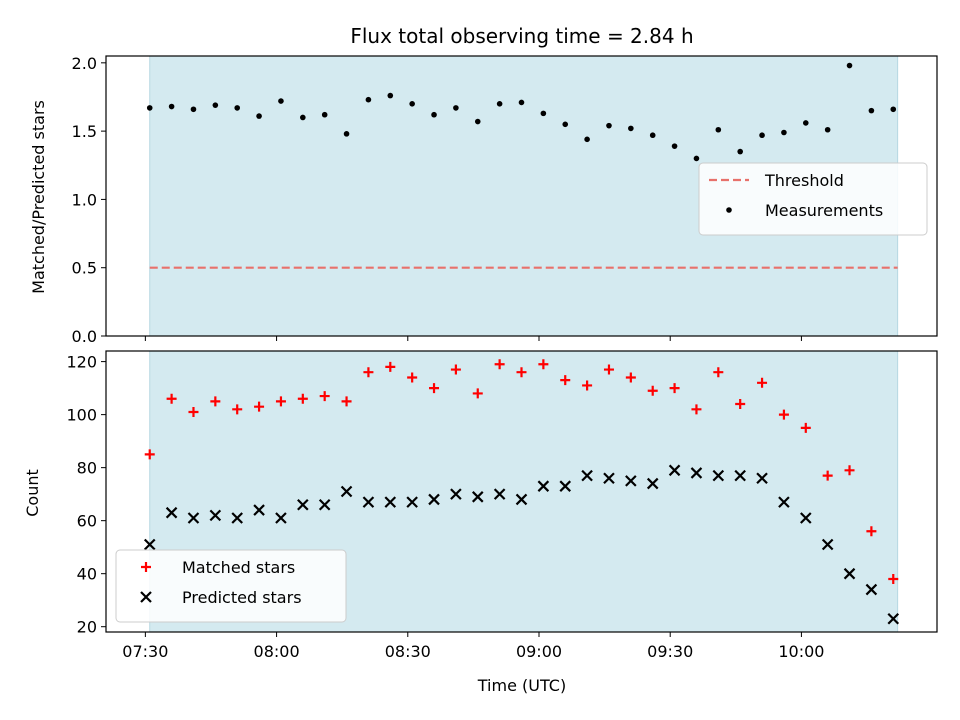 The width and height of the screenshot is (960, 720). I want to click on legend-predicted-marker, so click(146, 597).